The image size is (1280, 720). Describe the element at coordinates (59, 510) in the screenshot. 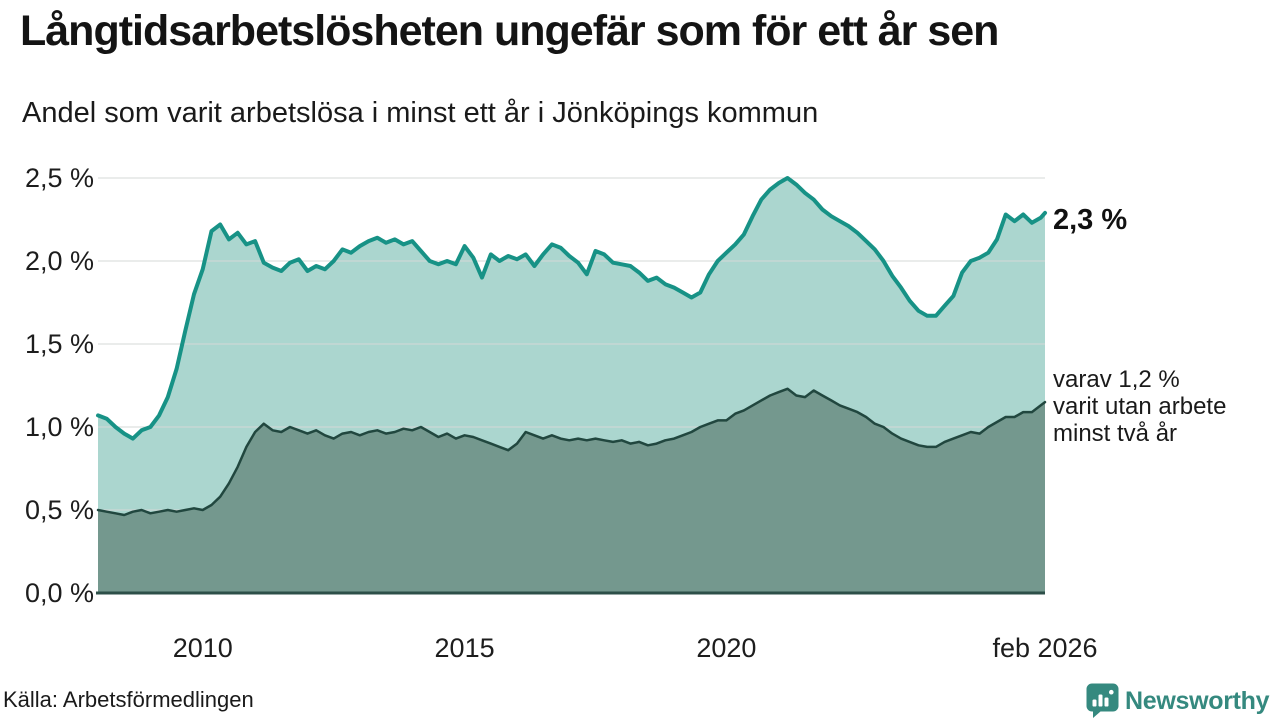

I see `y-axis-tick-label: 0,5 %` at that location.